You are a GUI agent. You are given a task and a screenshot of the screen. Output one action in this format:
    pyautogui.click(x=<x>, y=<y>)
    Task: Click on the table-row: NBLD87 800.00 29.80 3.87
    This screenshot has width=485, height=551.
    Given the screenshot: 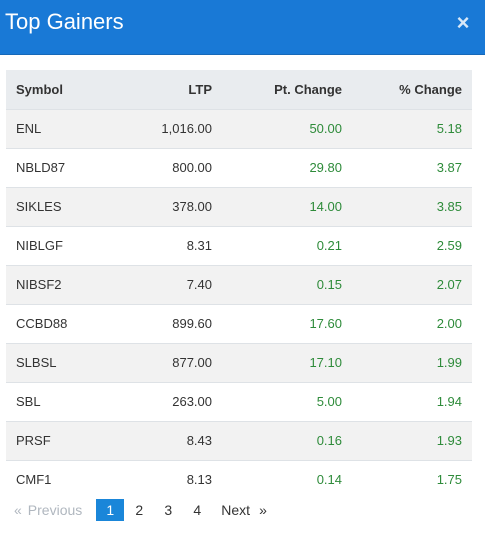 What is the action you would take?
    pyautogui.click(x=239, y=167)
    